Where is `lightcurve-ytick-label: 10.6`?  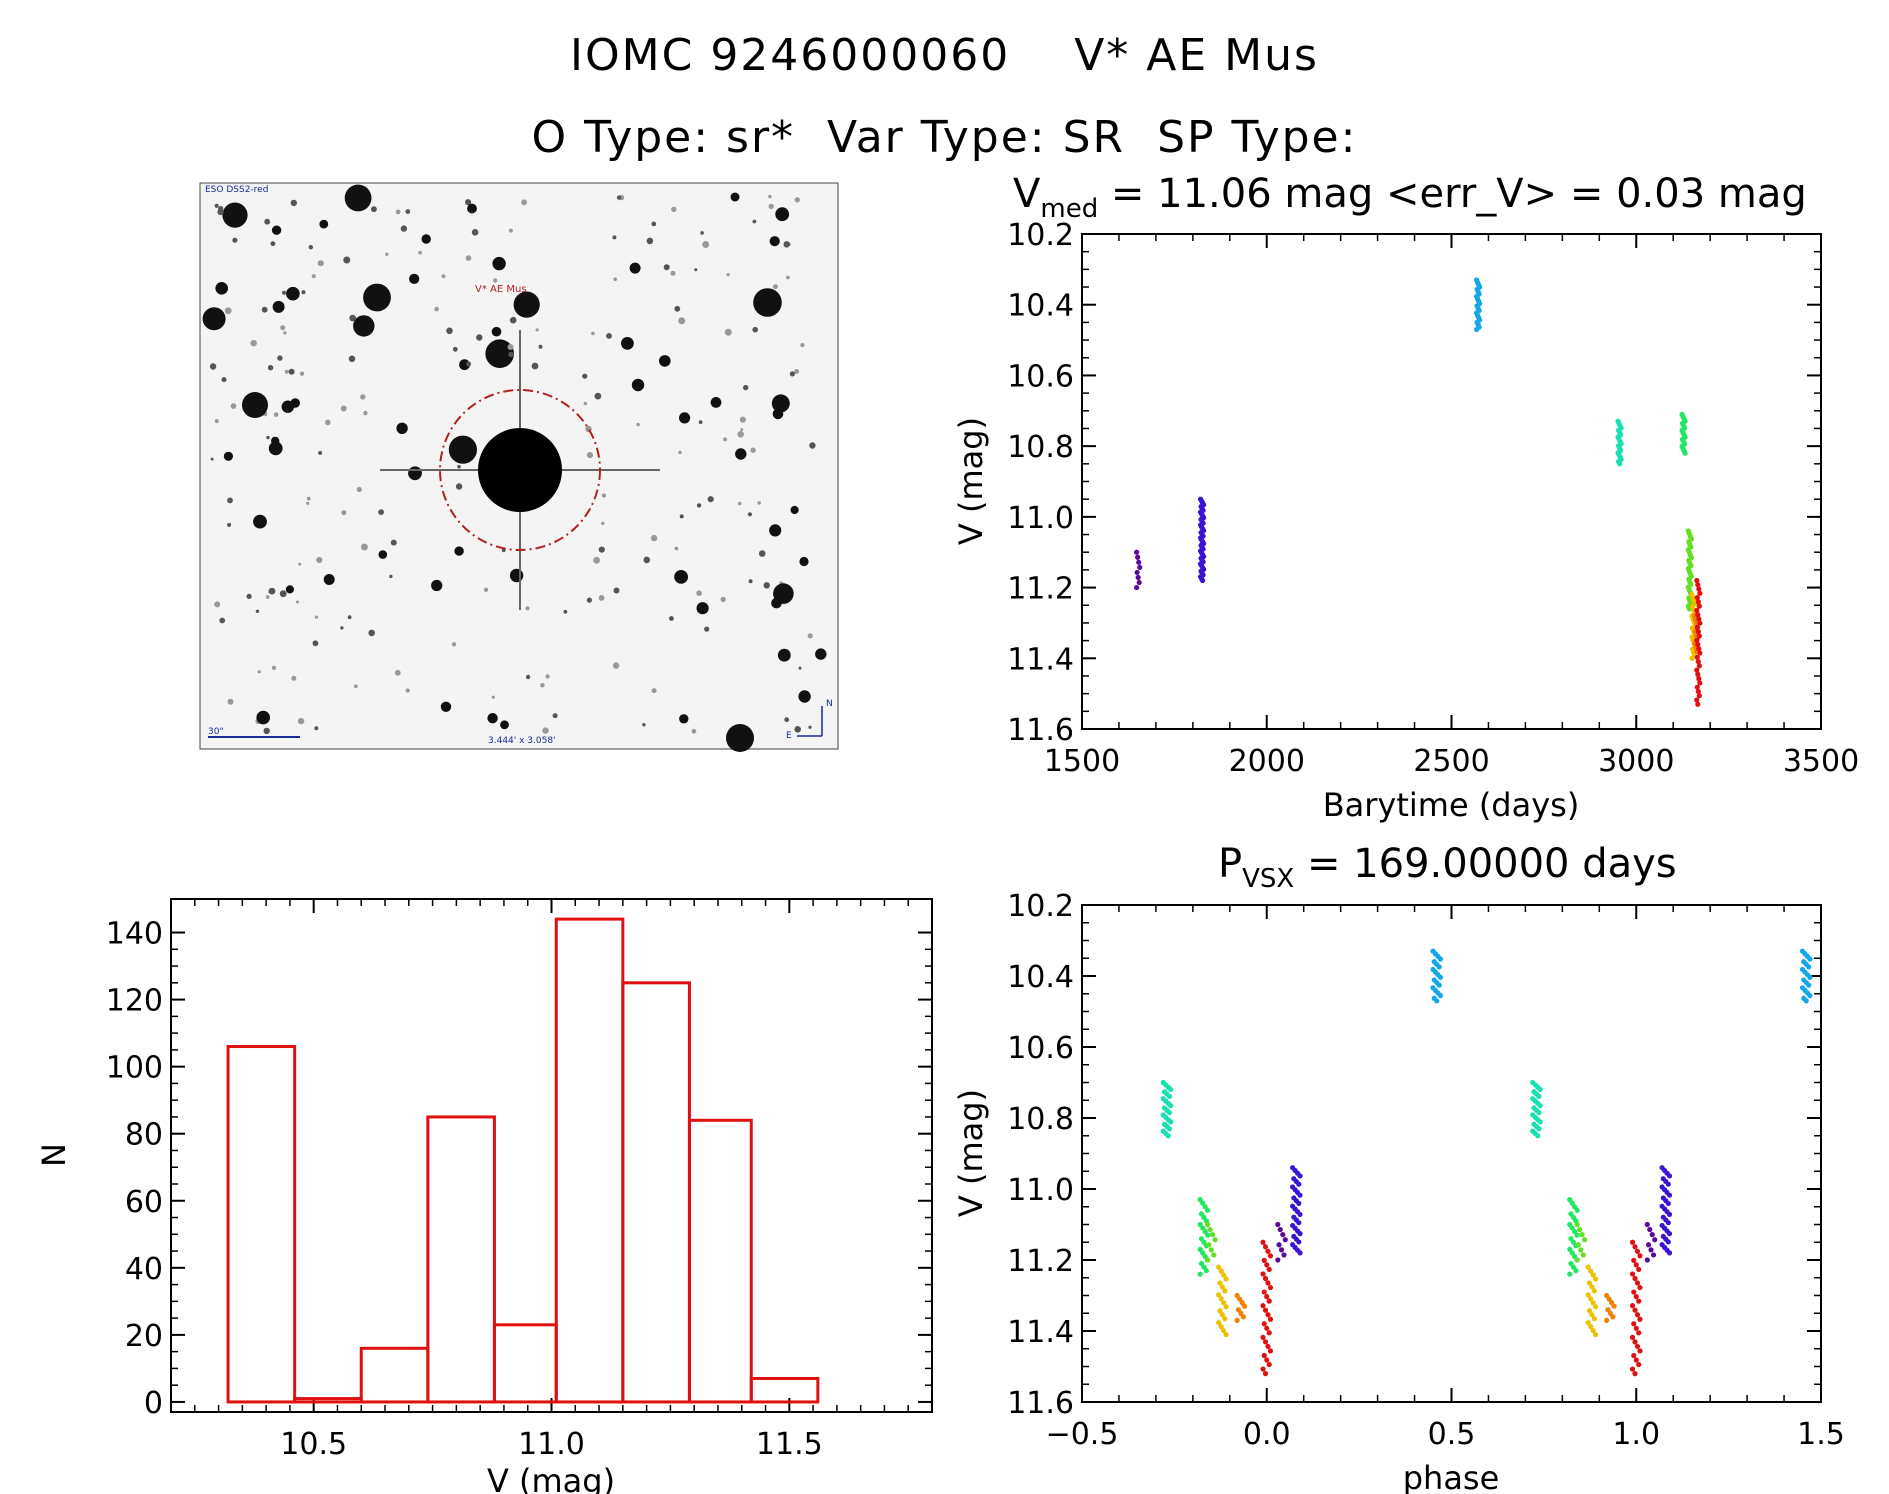
lightcurve-ytick-label: 10.6 is located at coordinates (1040, 376).